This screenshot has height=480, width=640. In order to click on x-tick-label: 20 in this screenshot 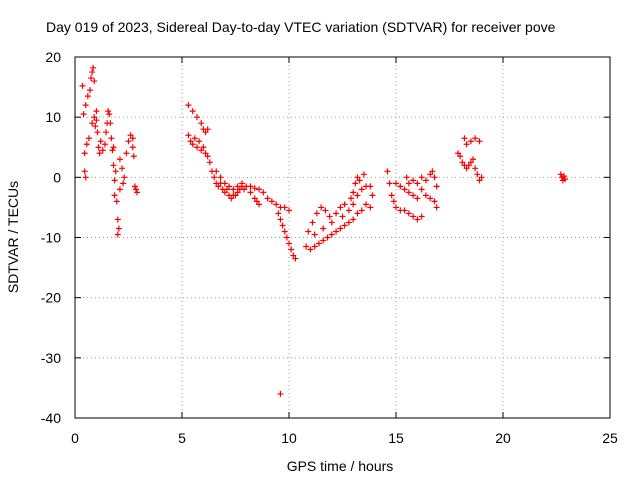, I will do `click(503, 438)`.